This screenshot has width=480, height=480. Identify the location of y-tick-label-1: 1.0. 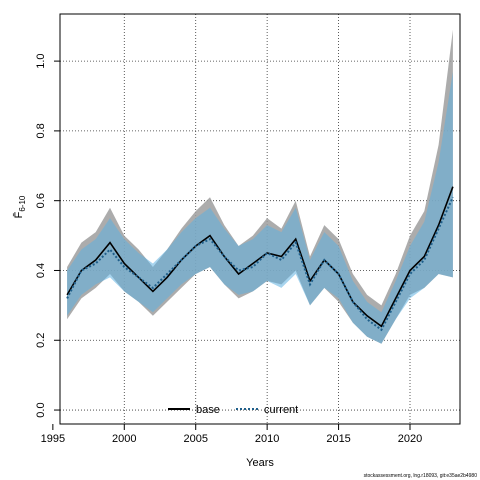
(41, 60).